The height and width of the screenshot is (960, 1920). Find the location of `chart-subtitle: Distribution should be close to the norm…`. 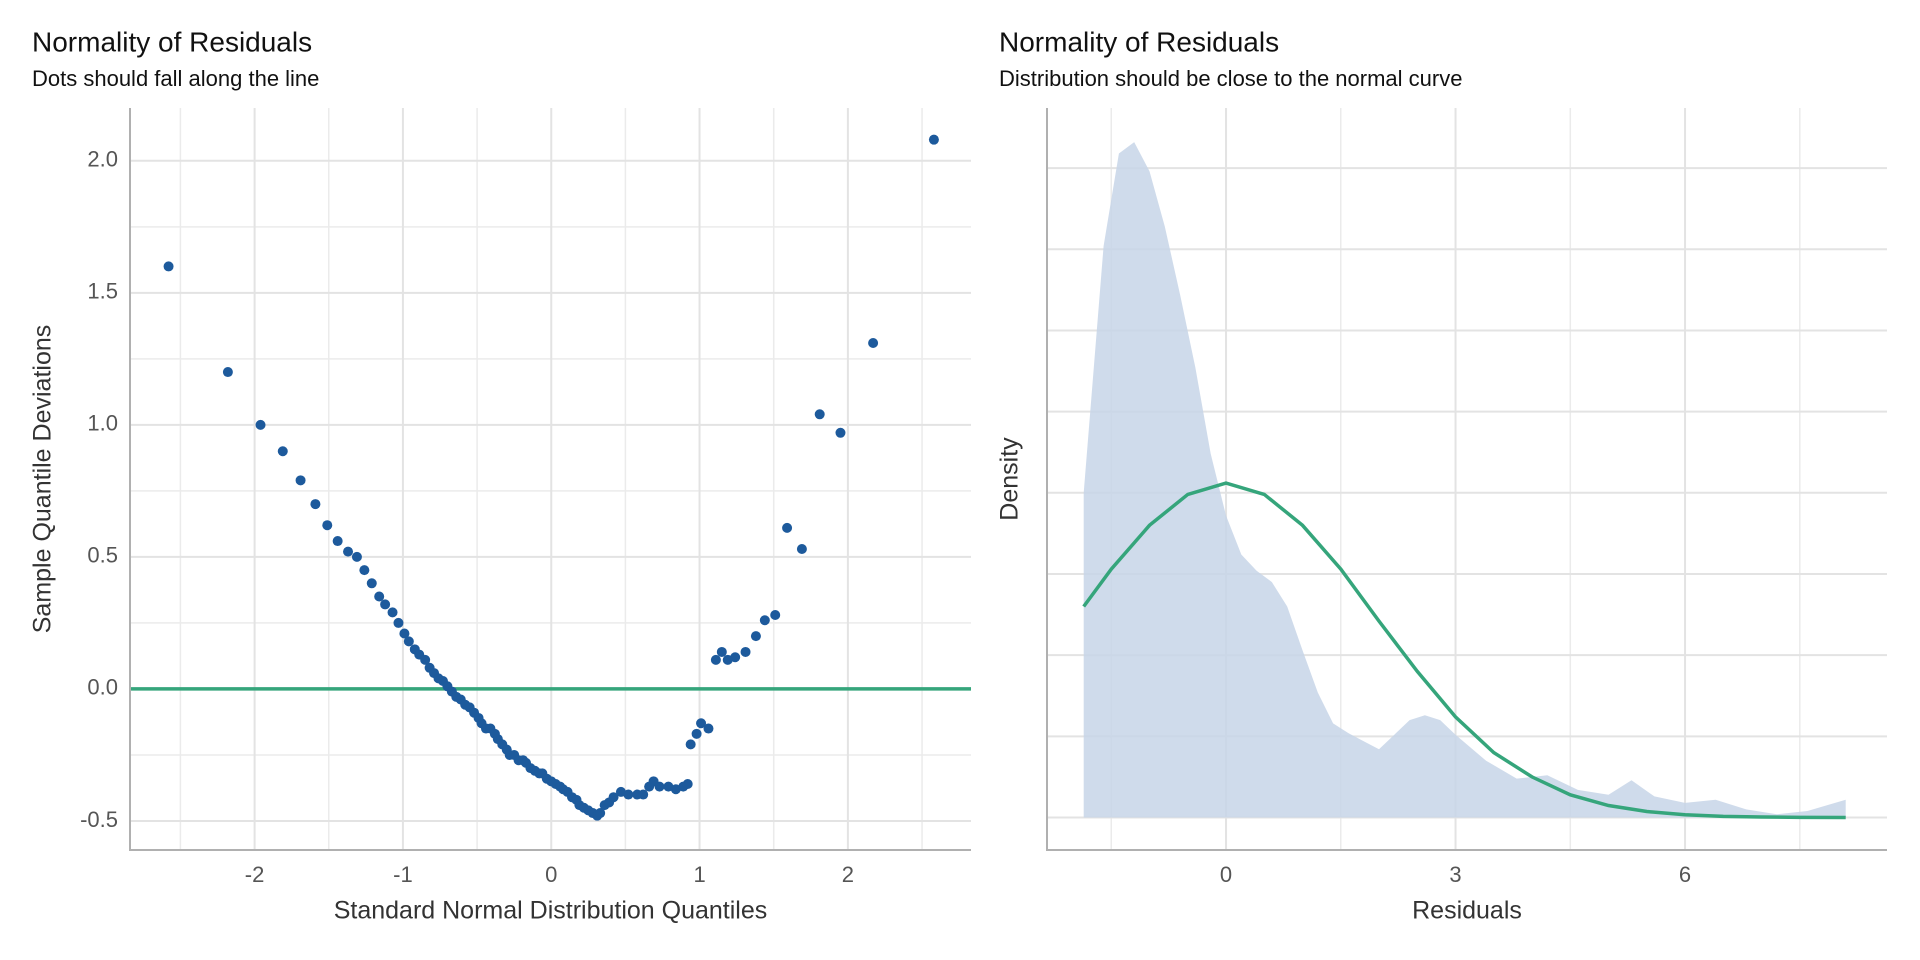

chart-subtitle: Distribution should be close to the norm… is located at coordinates (1230, 78).